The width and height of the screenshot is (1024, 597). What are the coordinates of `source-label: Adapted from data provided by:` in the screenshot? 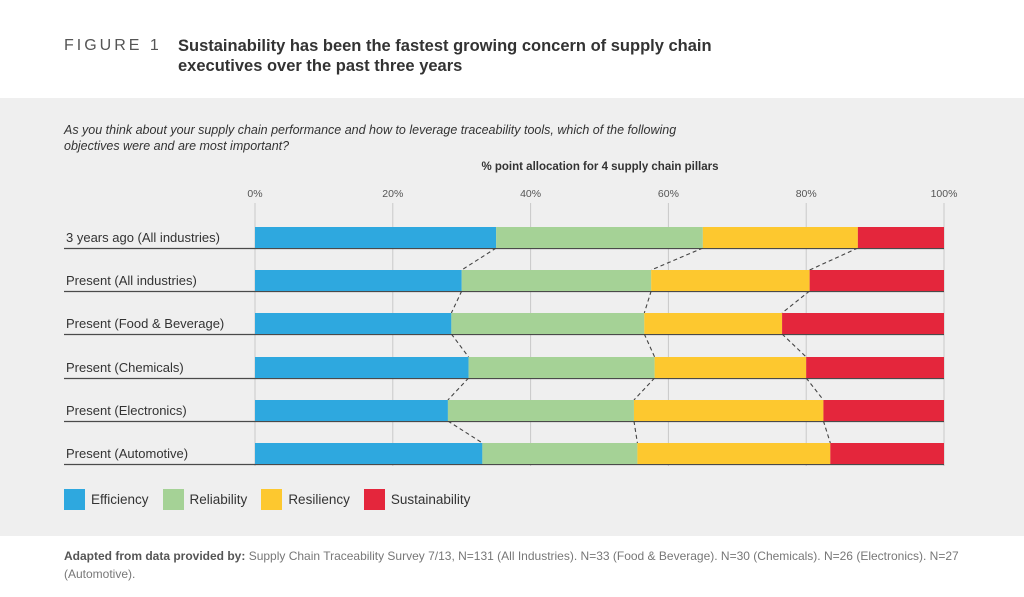 It's located at (155, 556).